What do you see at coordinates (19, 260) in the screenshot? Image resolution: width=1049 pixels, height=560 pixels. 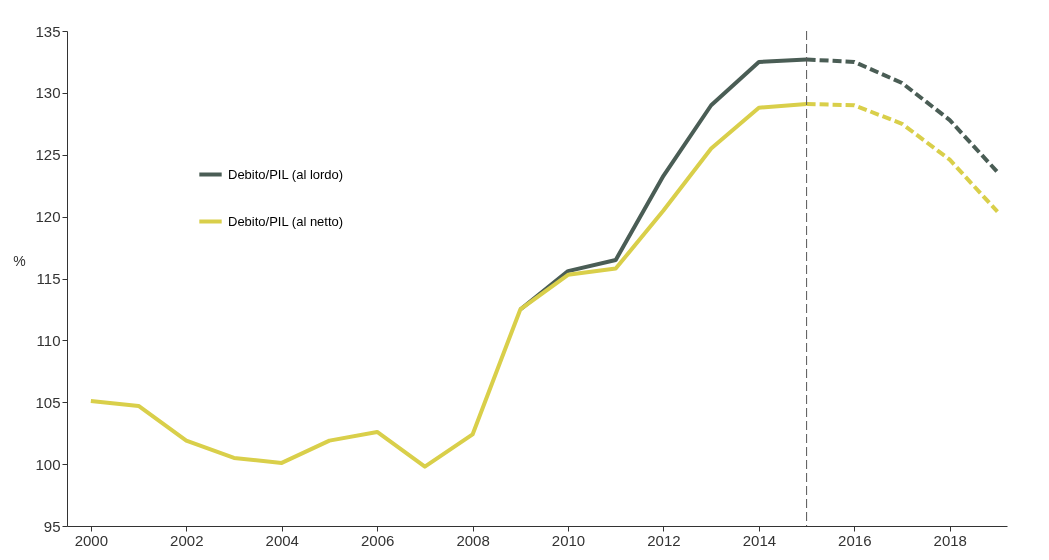 I see `y-axis-title: %` at bounding box center [19, 260].